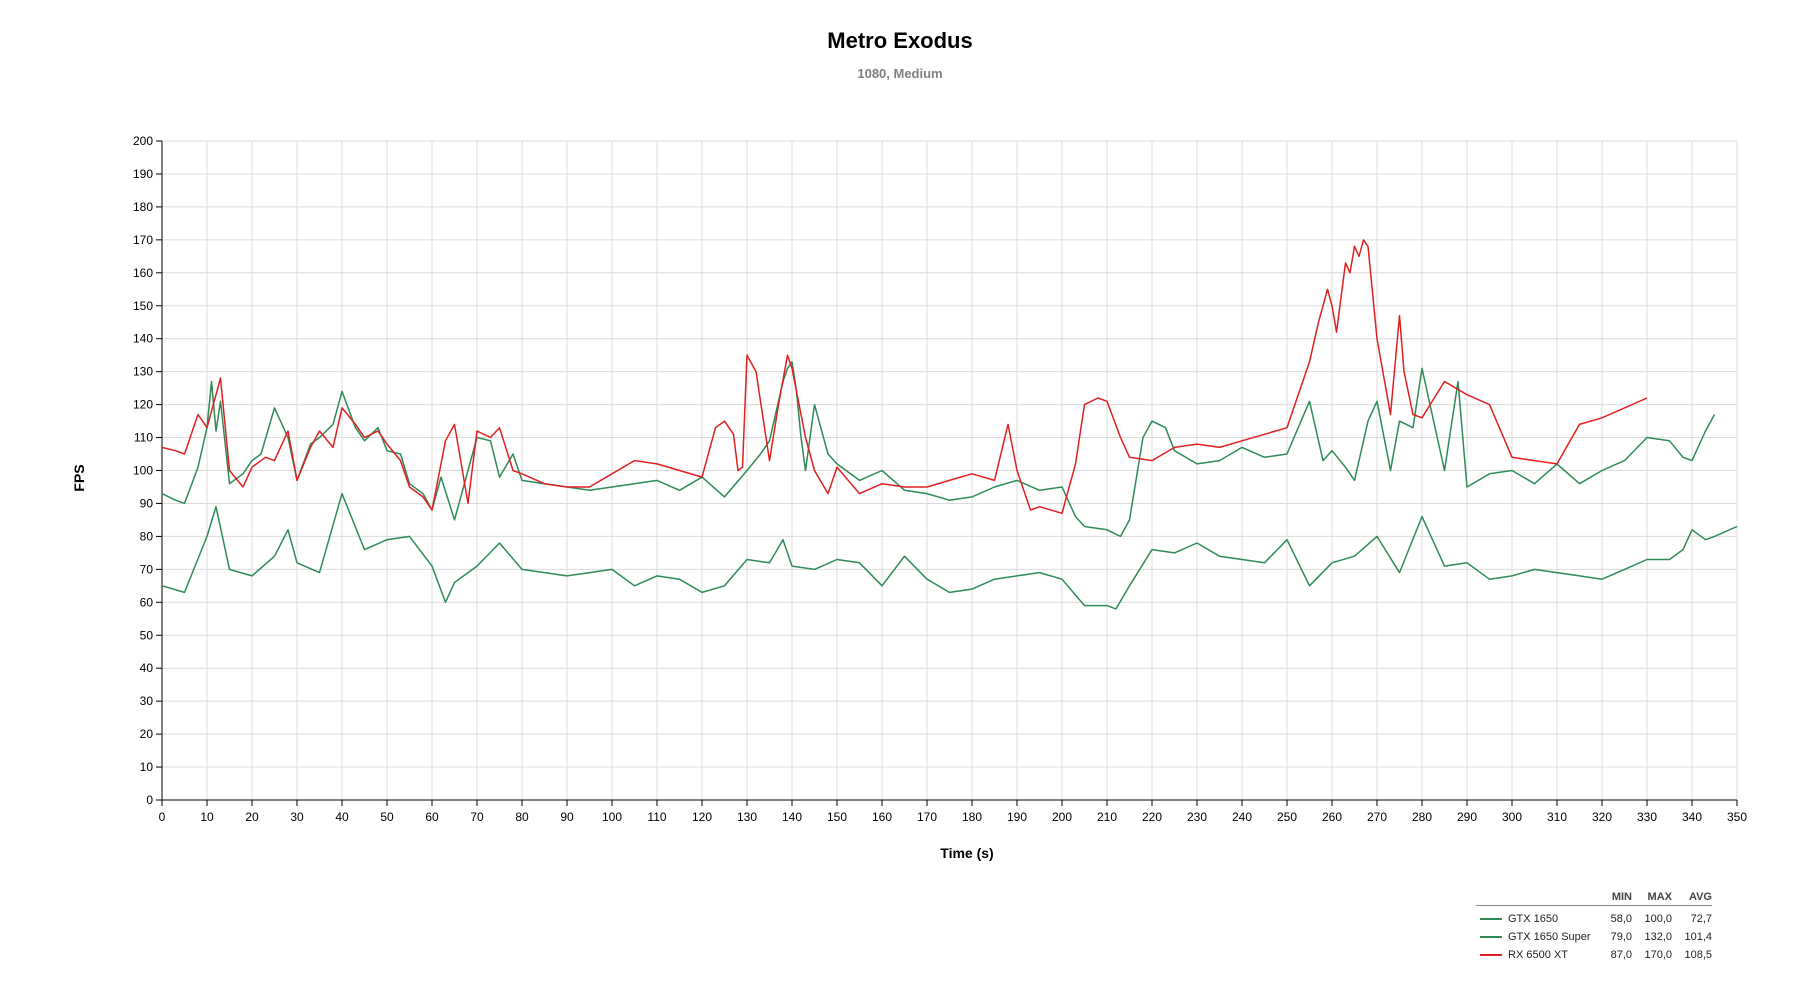 The image size is (1800, 1000). What do you see at coordinates (143, 471) in the screenshot?
I see `y-tick-label: 100` at bounding box center [143, 471].